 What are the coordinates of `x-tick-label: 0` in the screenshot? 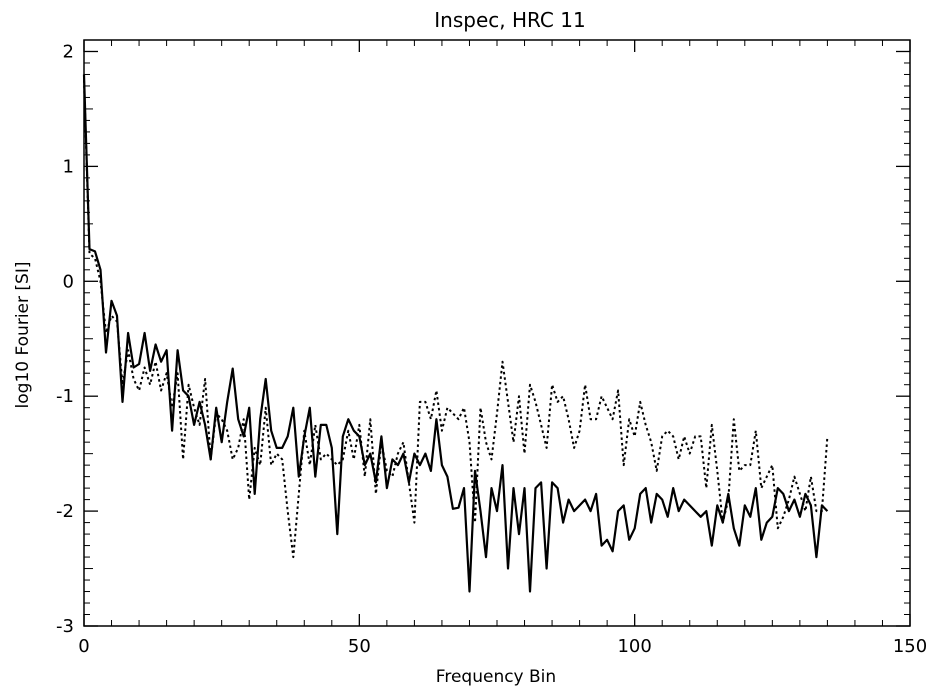 It's located at (83, 646).